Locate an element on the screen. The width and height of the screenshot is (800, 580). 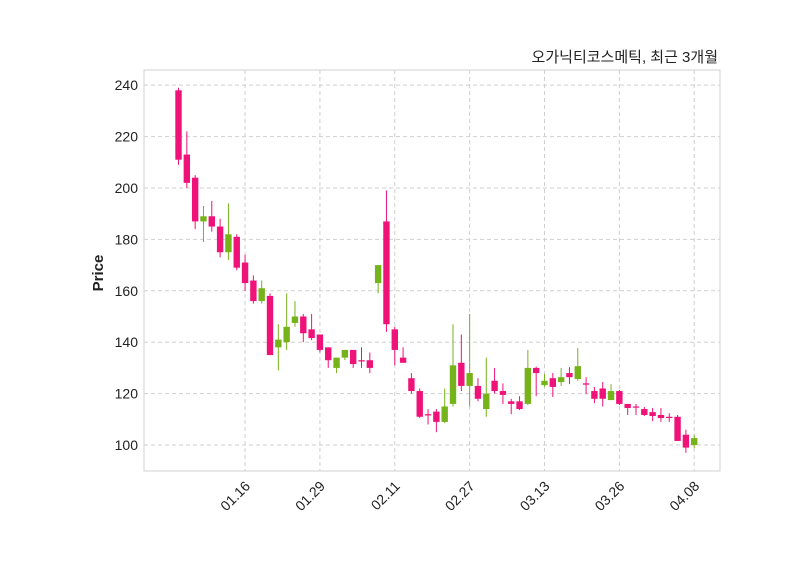
y-axis: 100 120 140 160 180 200 220 240 is located at coordinates (127, 265).